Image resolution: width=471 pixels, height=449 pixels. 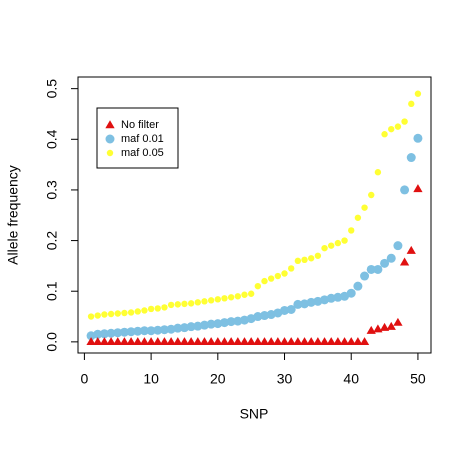 What do you see at coordinates (142, 139) in the screenshot?
I see `legend-label: maf 0.01` at bounding box center [142, 139].